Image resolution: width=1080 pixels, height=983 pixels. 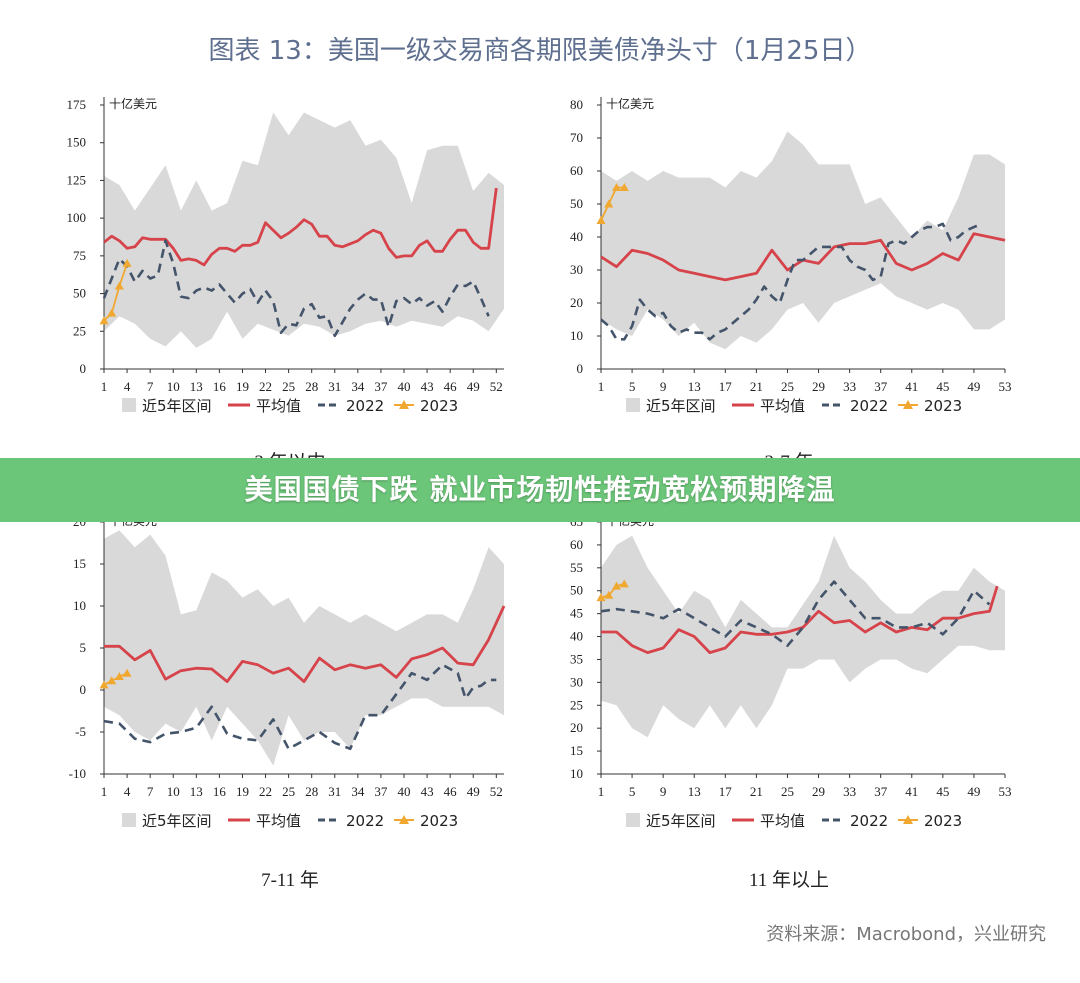 What do you see at coordinates (601, 791) in the screenshot?
I see `x-tick-label: 1` at bounding box center [601, 791].